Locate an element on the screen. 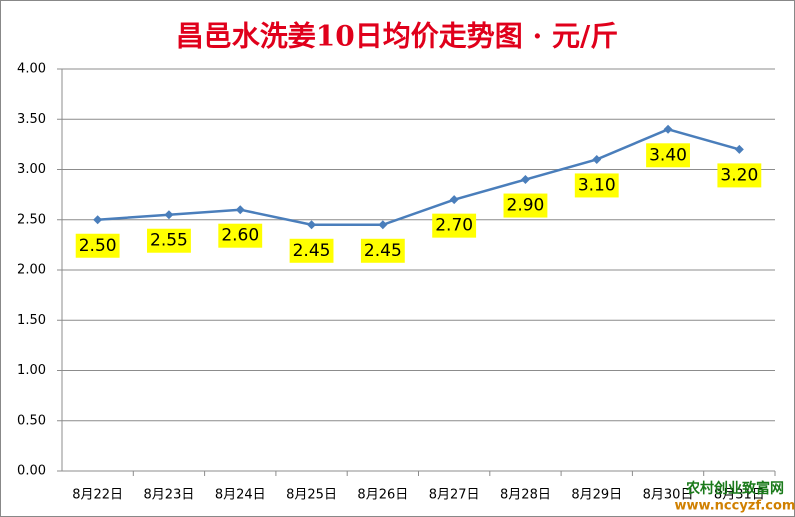 This screenshot has width=795, height=517. value-label-text: 2.70 is located at coordinates (454, 226).